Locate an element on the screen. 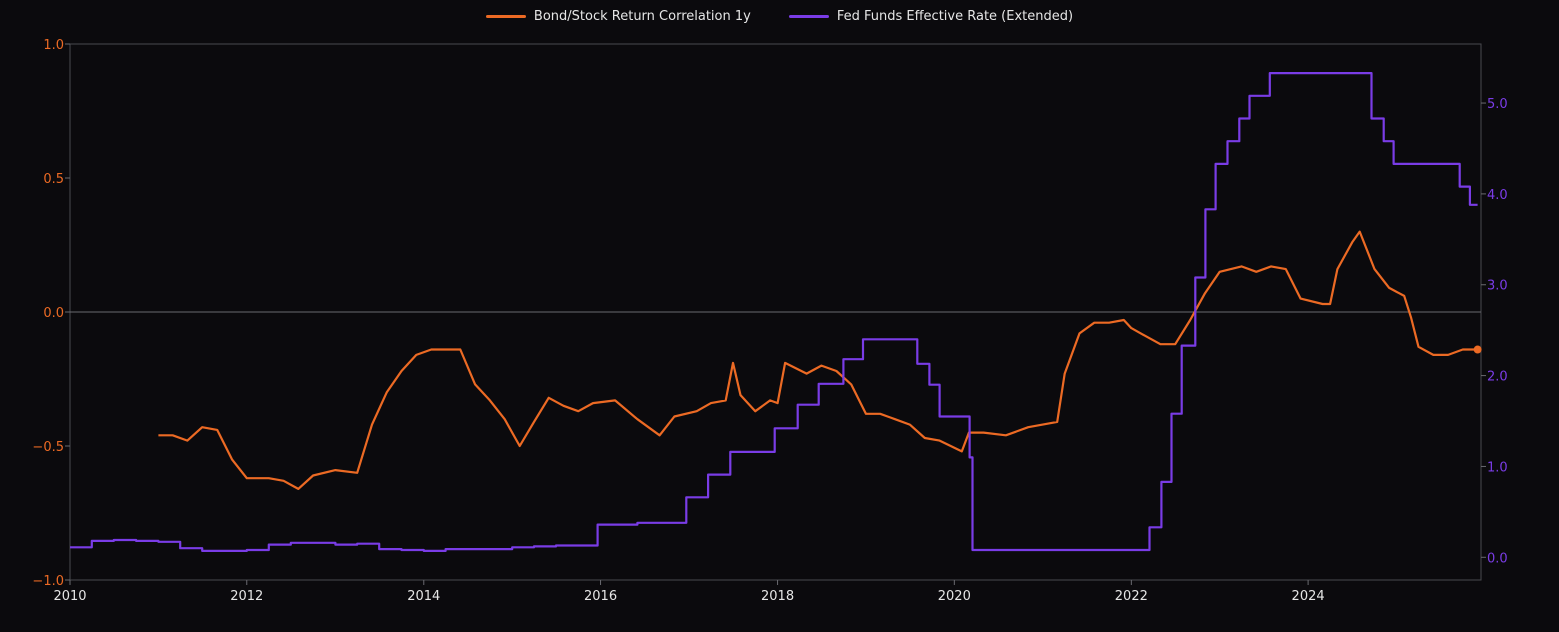  x-axis-tick-label: 2024 is located at coordinates (1308, 596).